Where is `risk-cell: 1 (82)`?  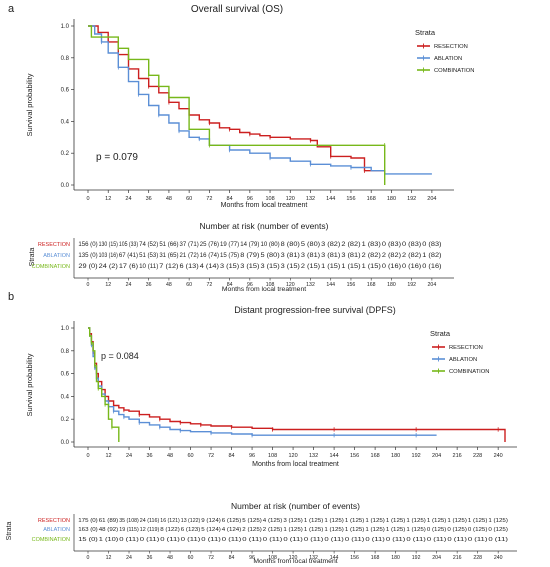 risk-cell: 1 (82) is located at coordinates (431, 255).